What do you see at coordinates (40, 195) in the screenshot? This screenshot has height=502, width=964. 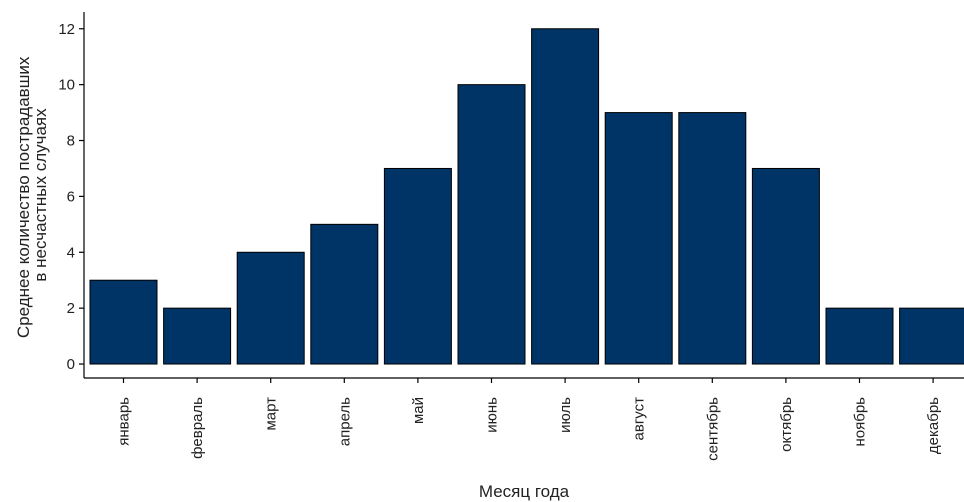 I see `y-axis-title-line-2: в несчастных случаях` at bounding box center [40, 195].